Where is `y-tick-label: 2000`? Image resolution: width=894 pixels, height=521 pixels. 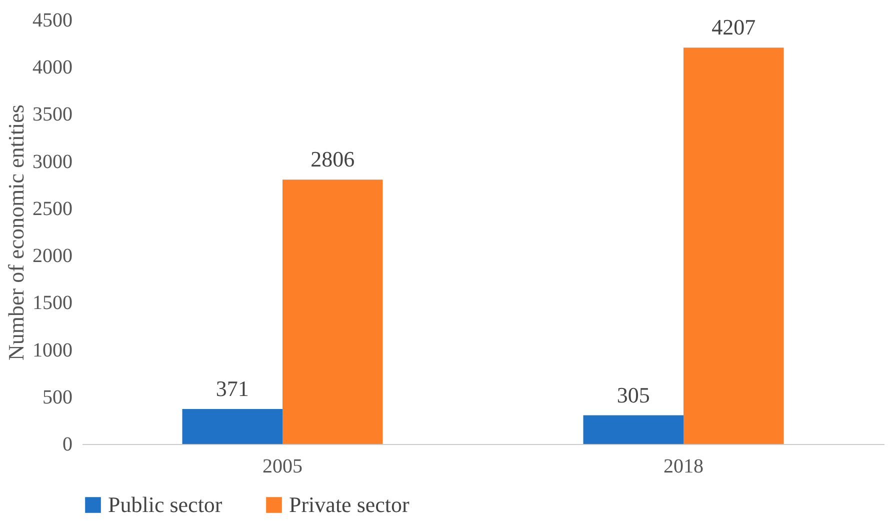 y-tick-label: 2000 is located at coordinates (52, 256).